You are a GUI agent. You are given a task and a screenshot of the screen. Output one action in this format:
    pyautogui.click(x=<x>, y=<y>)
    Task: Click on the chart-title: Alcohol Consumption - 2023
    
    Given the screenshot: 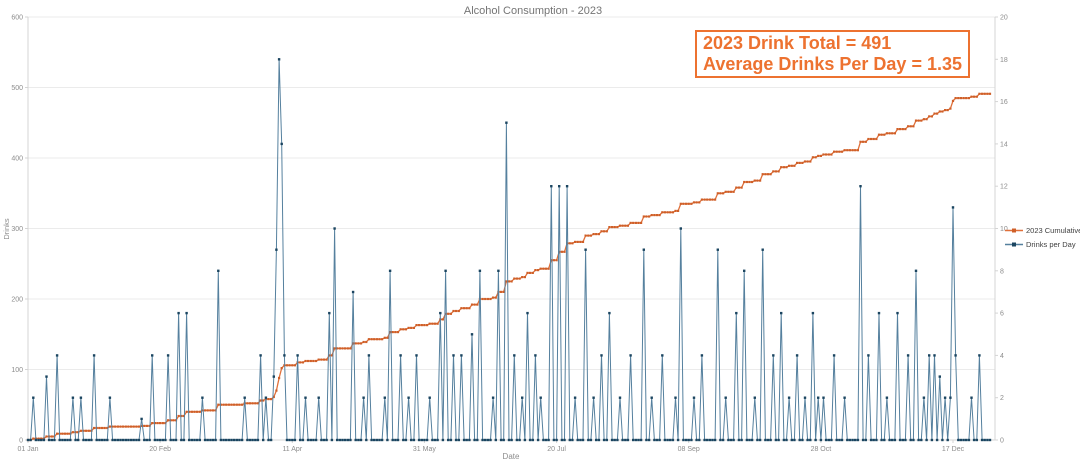 What is the action you would take?
    pyautogui.click(x=533, y=11)
    